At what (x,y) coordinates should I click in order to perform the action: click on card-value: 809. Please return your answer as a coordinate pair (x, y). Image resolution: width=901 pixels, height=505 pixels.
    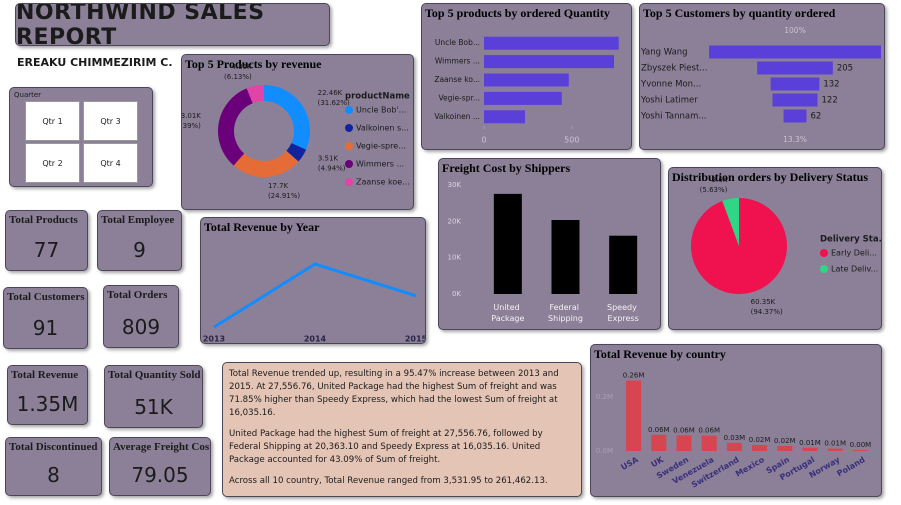
    Looking at the image, I should click on (141, 327).